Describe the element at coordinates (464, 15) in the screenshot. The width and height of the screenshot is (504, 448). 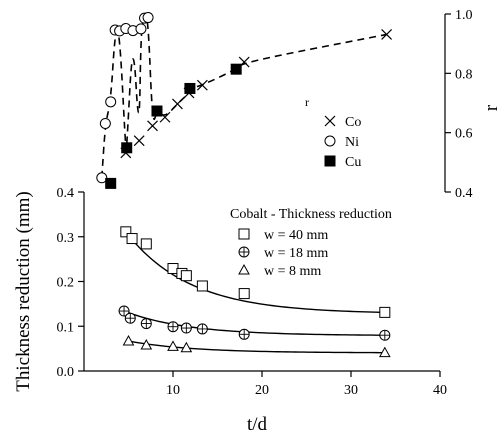
I see `top-y-tick-label: 1.0` at that location.